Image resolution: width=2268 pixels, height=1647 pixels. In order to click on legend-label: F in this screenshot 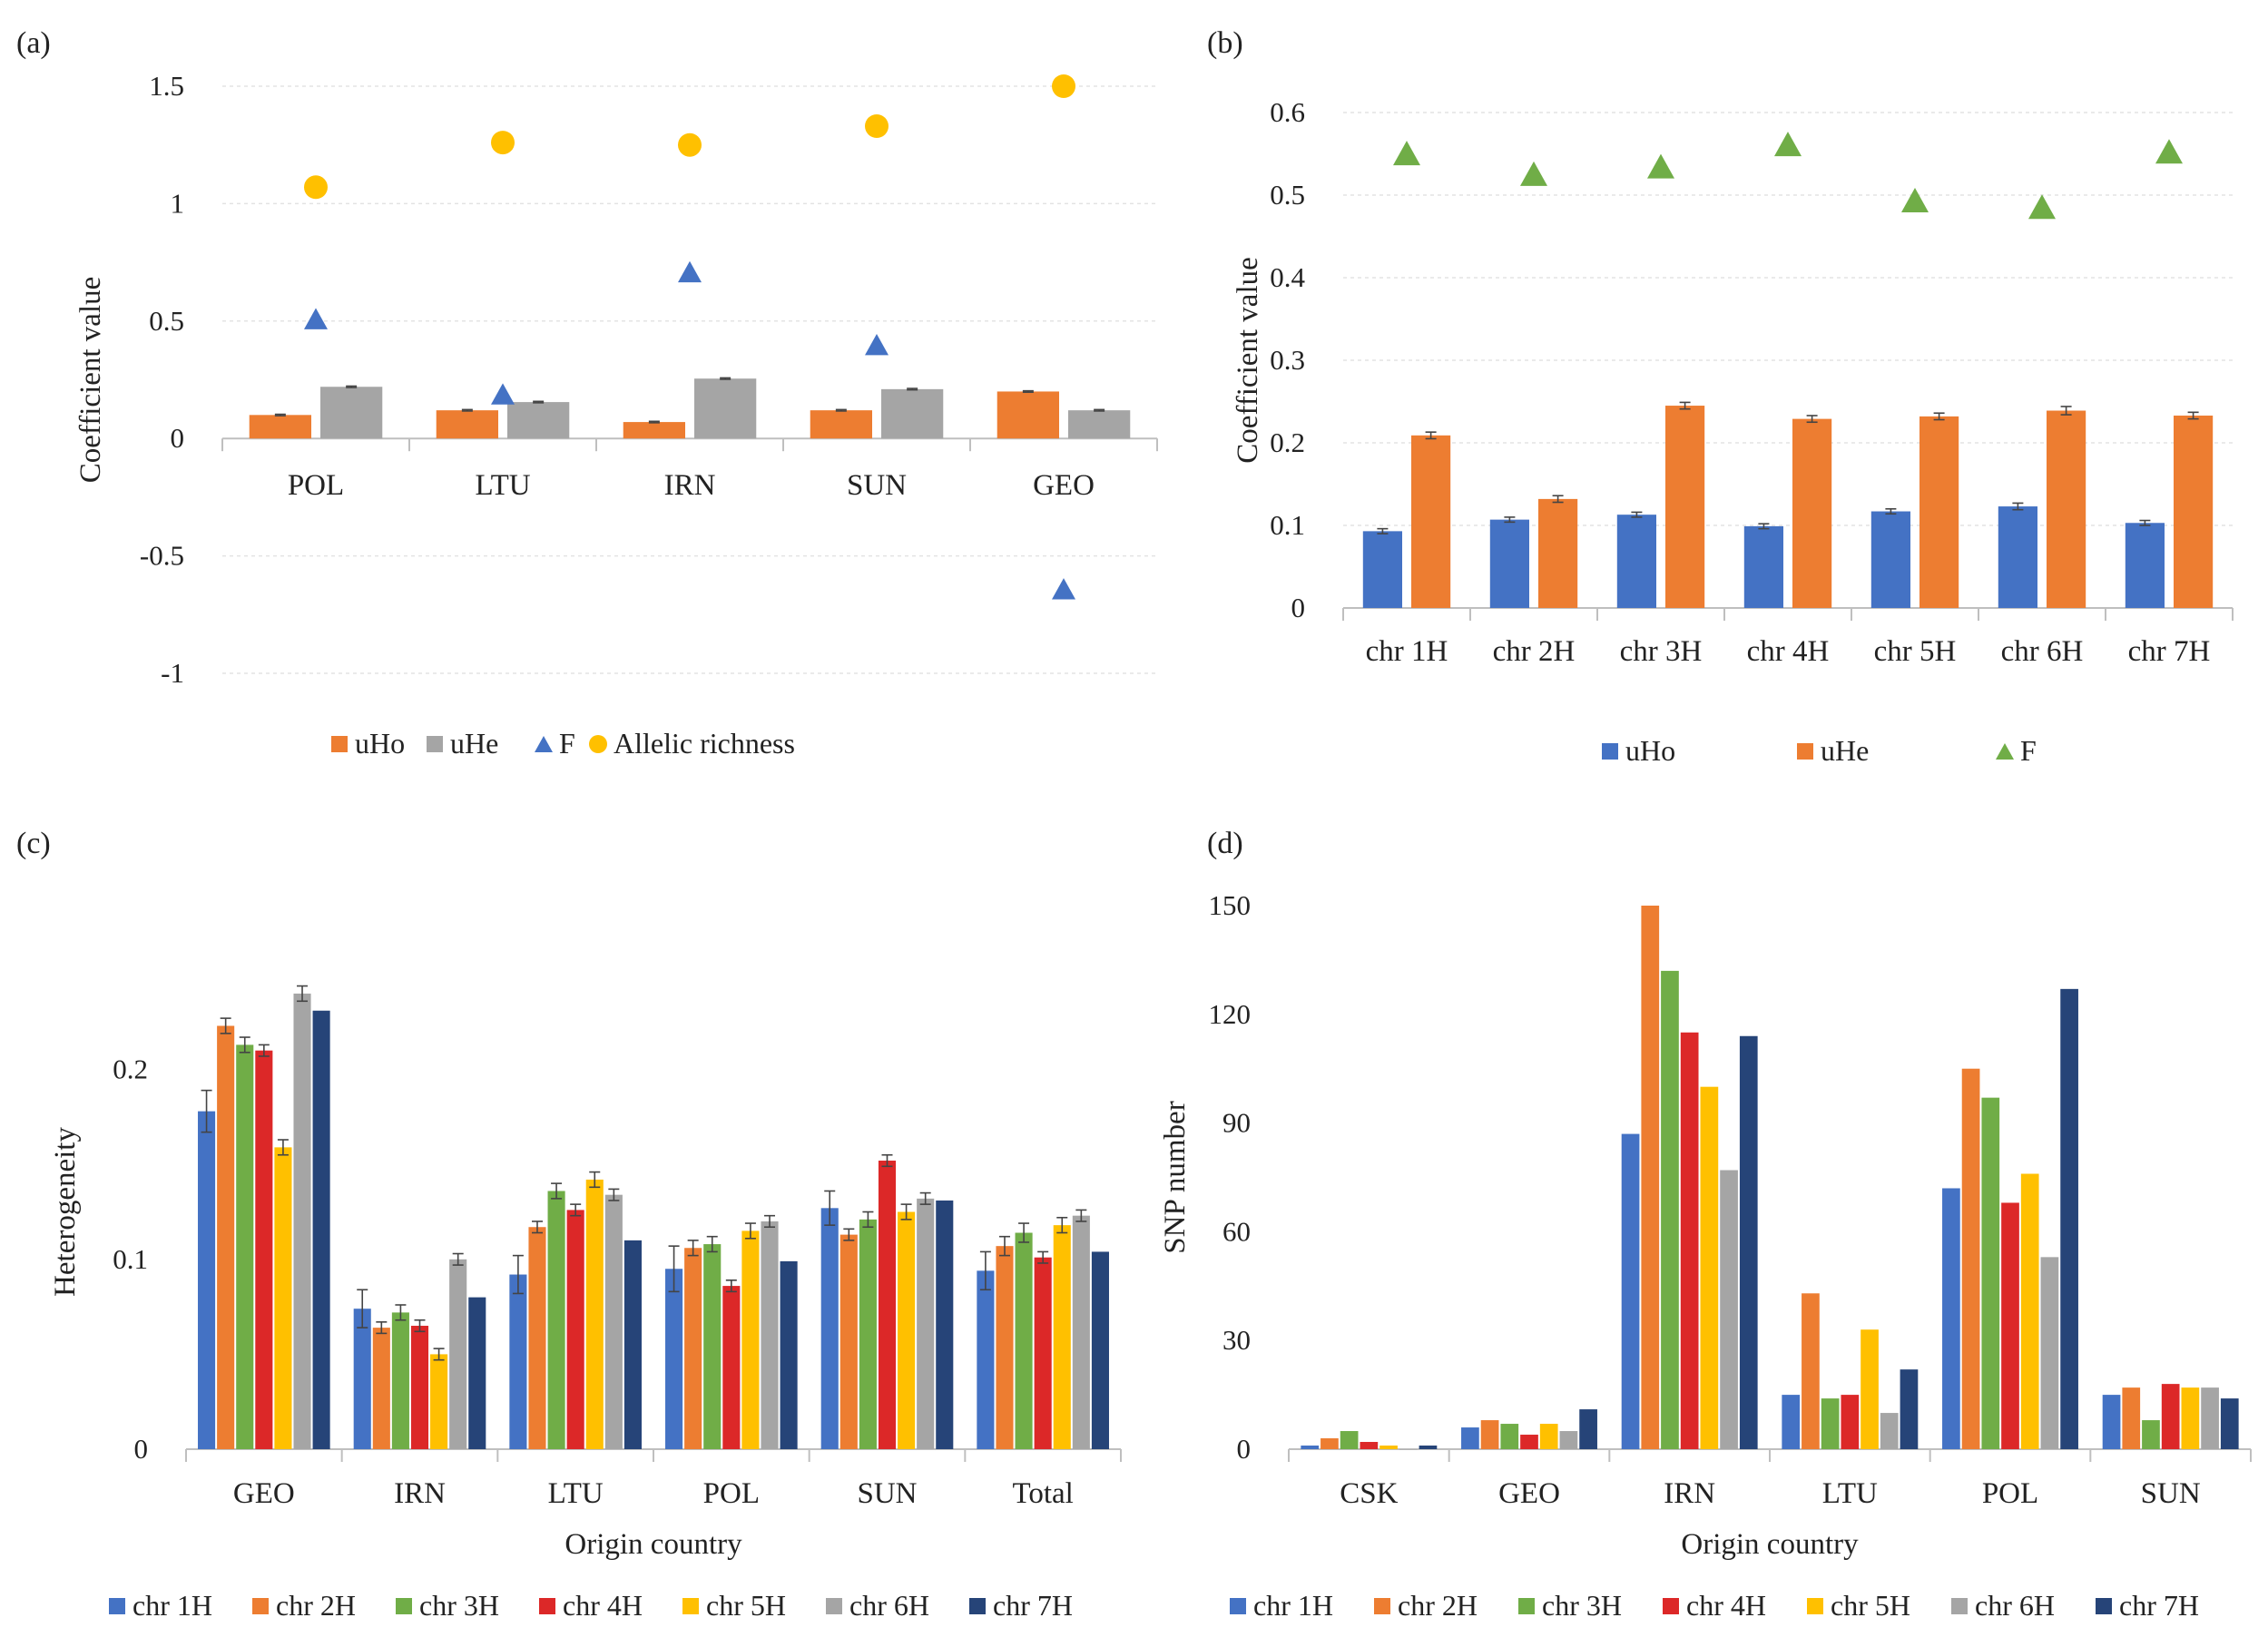, I will do `click(2028, 750)`.